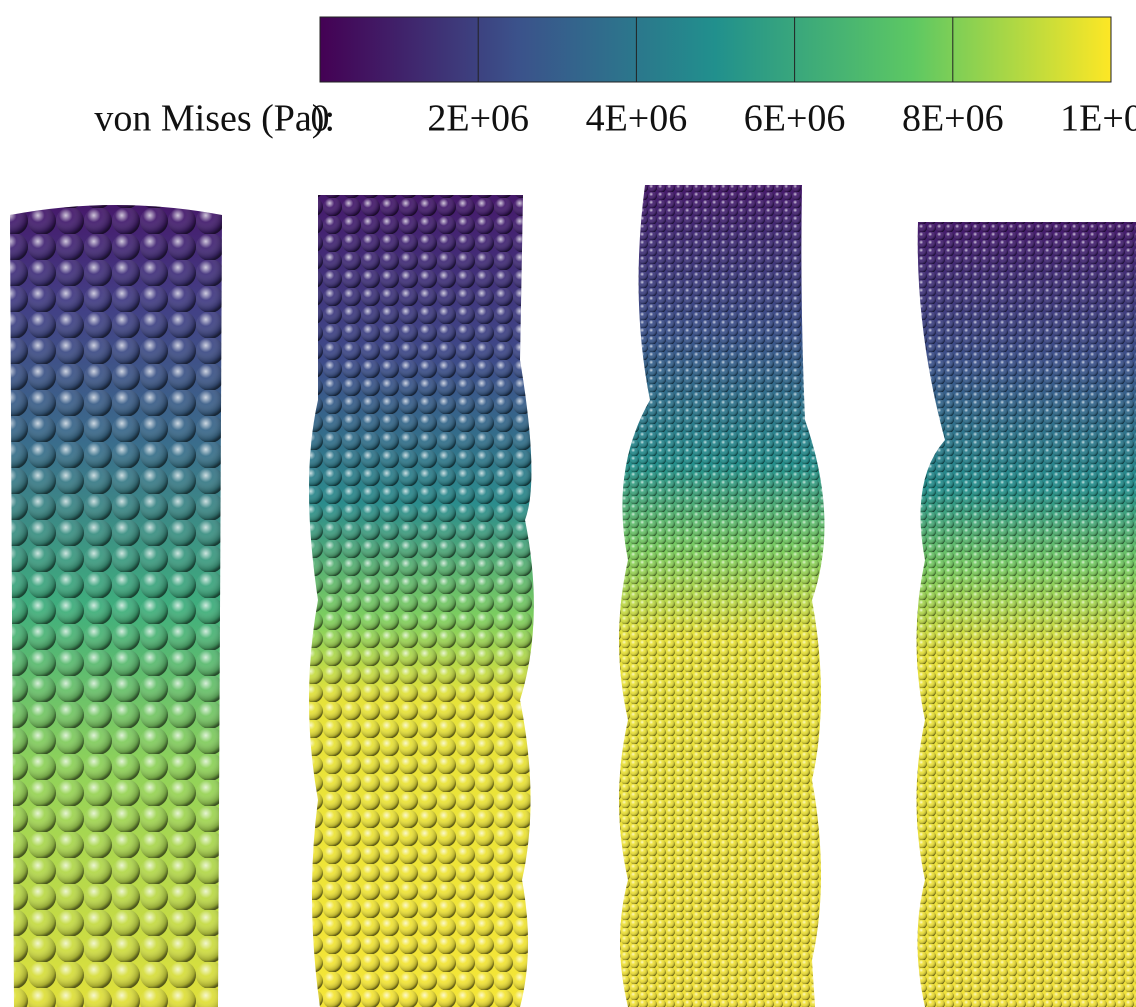 Image resolution: width=1136 pixels, height=1007 pixels. I want to click on colorbar-tick-label: 2E+06, so click(478, 119).